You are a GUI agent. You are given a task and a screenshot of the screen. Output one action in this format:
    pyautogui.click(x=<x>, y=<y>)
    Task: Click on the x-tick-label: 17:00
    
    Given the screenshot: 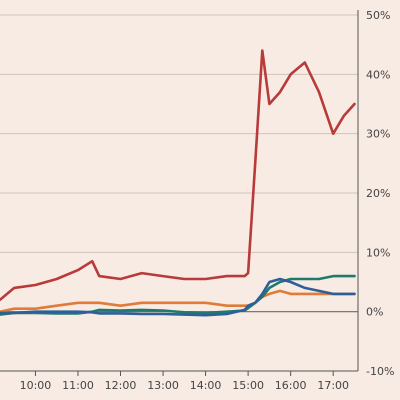 What is the action you would take?
    pyautogui.click(x=333, y=385)
    